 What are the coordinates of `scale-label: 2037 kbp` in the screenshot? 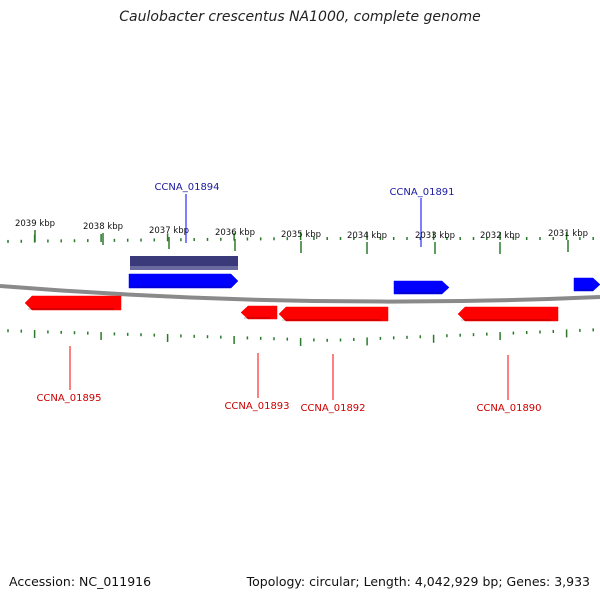 It's located at (169, 231).